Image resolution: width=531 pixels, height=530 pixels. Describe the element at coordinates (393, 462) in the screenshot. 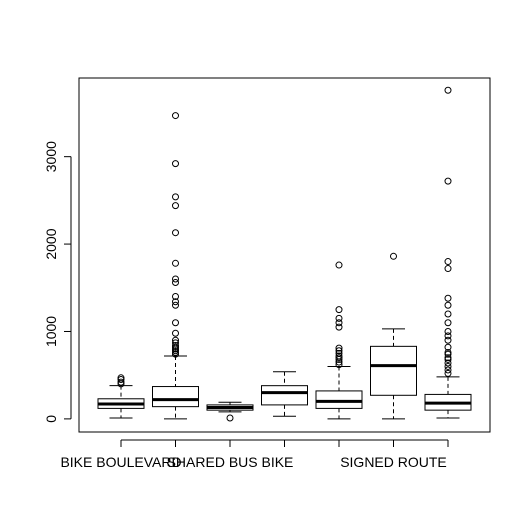

I see `x-tick-label: SIGNED ROUTE` at that location.